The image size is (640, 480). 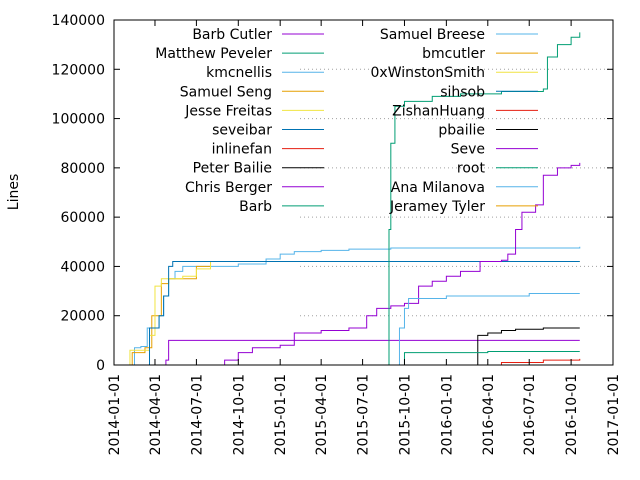 What do you see at coordinates (281, 414) in the screenshot?
I see `x-tick-label: 2015-01-01` at bounding box center [281, 414].